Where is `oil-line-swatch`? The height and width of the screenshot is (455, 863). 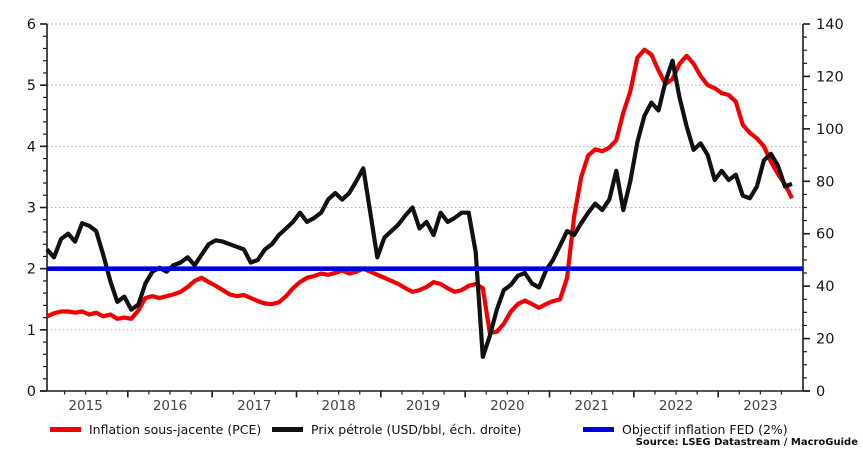
oil-line-swatch is located at coordinates (287, 429).